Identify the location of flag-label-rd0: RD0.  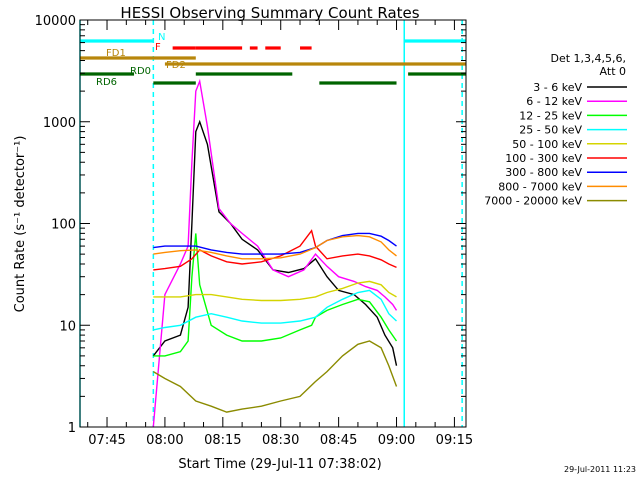
(140, 71).